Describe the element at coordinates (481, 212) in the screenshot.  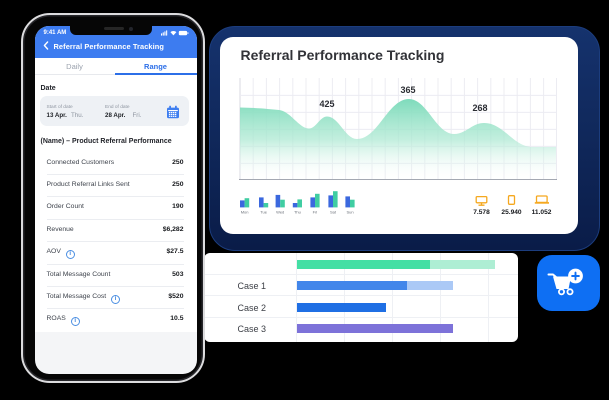
I see `svg-text: 7.578` at that location.